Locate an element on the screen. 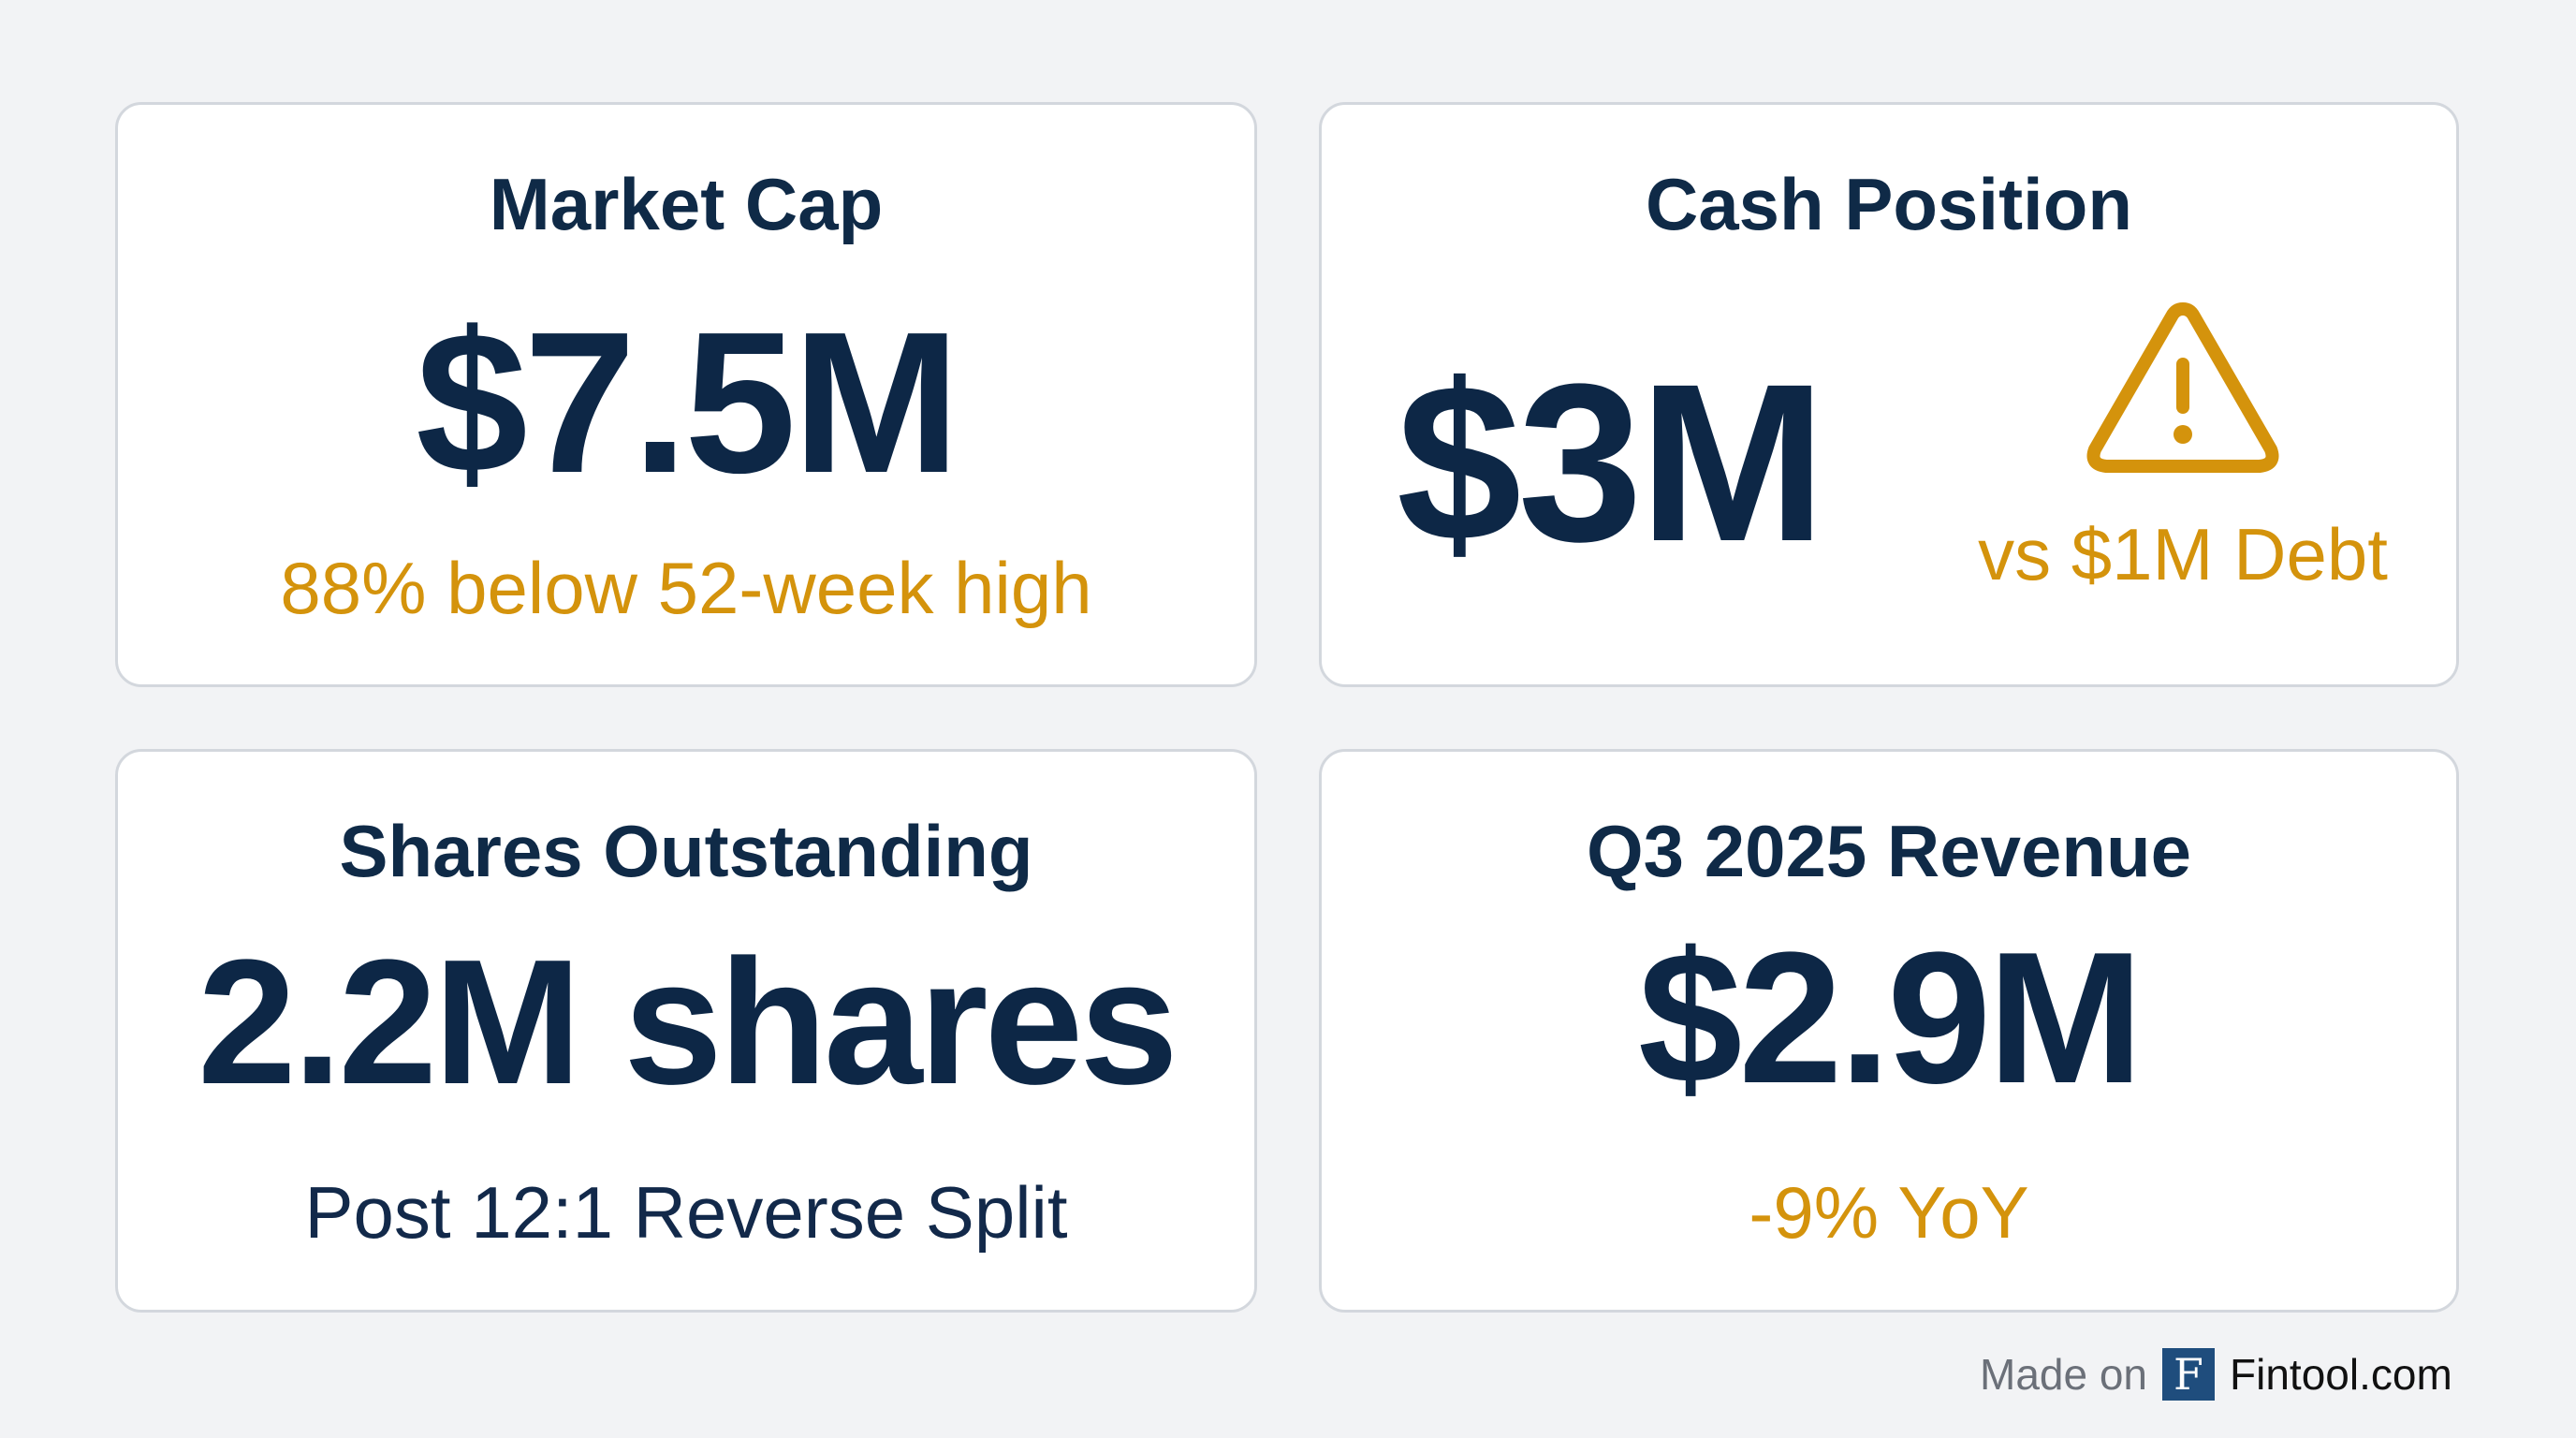  brand-link: Fintool.com is located at coordinates (2341, 1374).